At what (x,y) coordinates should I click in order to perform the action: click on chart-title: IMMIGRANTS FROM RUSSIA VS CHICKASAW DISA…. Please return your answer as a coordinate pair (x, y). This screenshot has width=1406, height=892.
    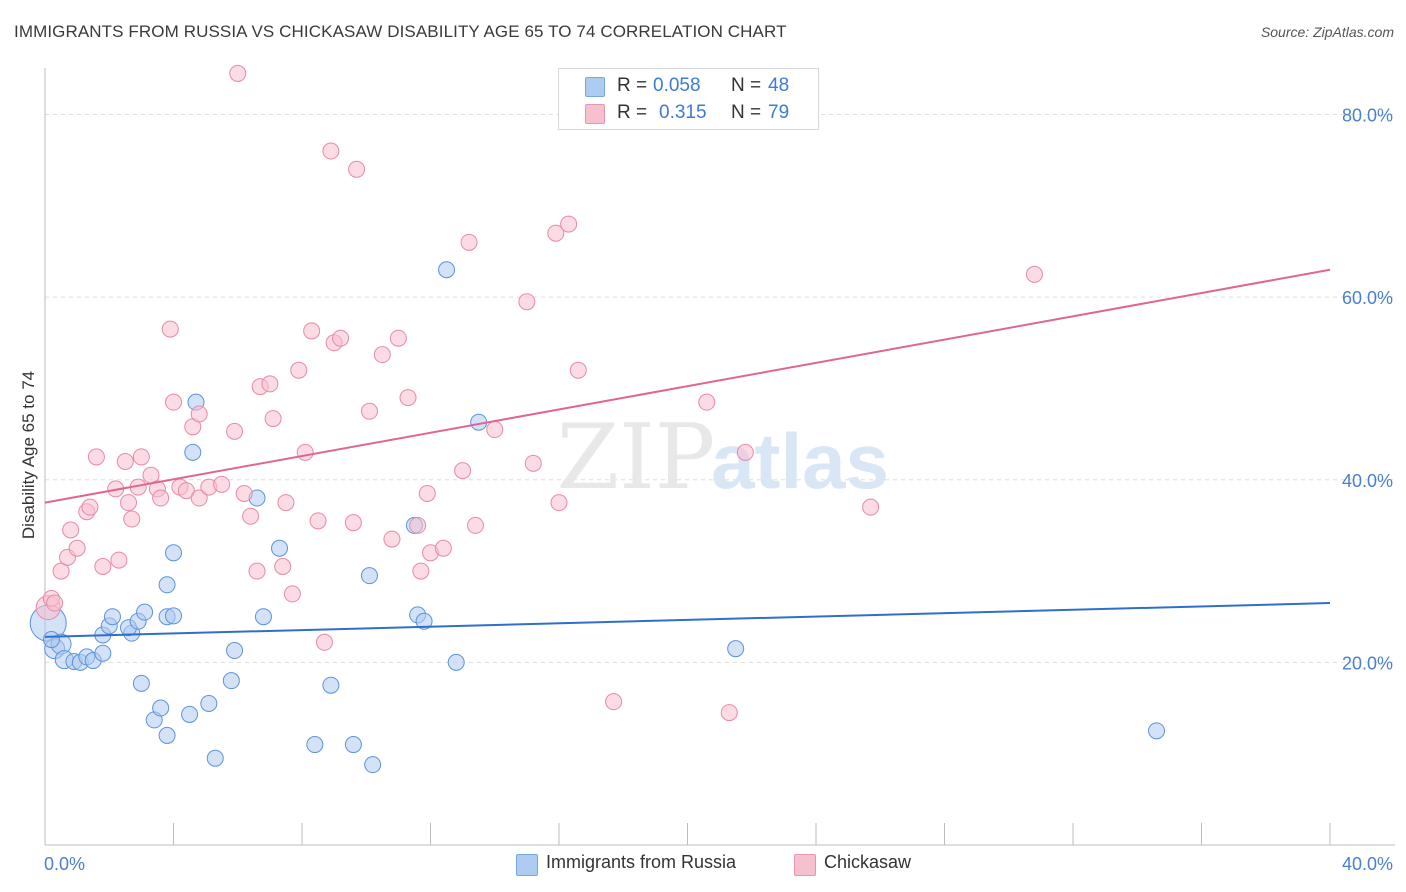
    Looking at the image, I should click on (400, 31).